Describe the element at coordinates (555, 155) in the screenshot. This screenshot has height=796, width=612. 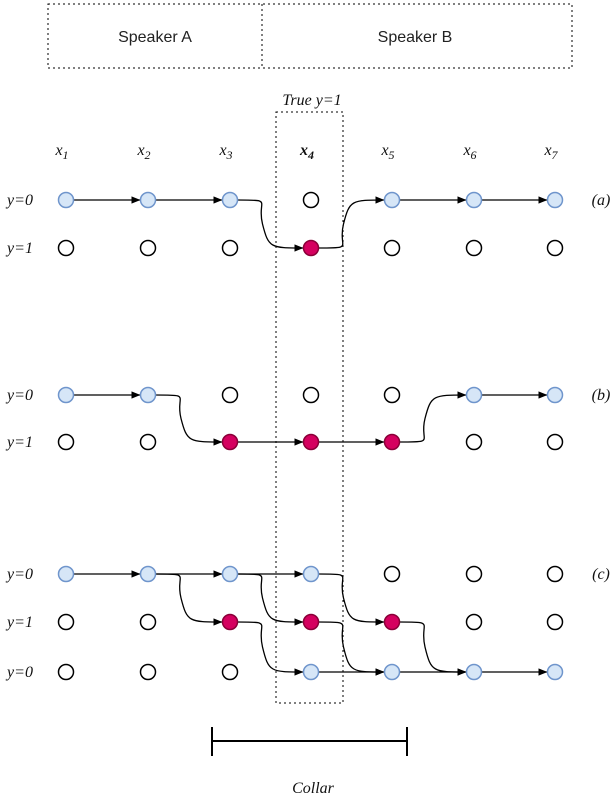
I see `column-index: 7` at that location.